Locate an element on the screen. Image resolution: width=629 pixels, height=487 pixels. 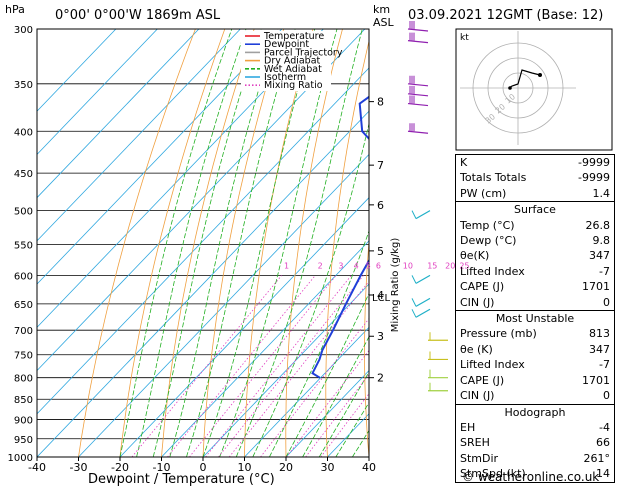
hodo-title: Hodograph is located at coordinates (535, 412).